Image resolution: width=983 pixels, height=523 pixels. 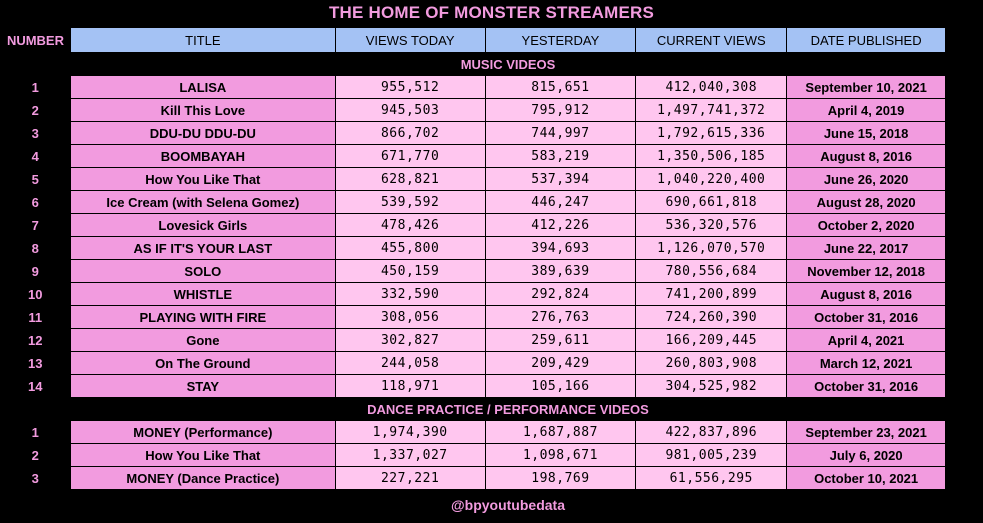 What do you see at coordinates (711, 179) in the screenshot?
I see `cell-current-views: 1,040,220,400` at bounding box center [711, 179].